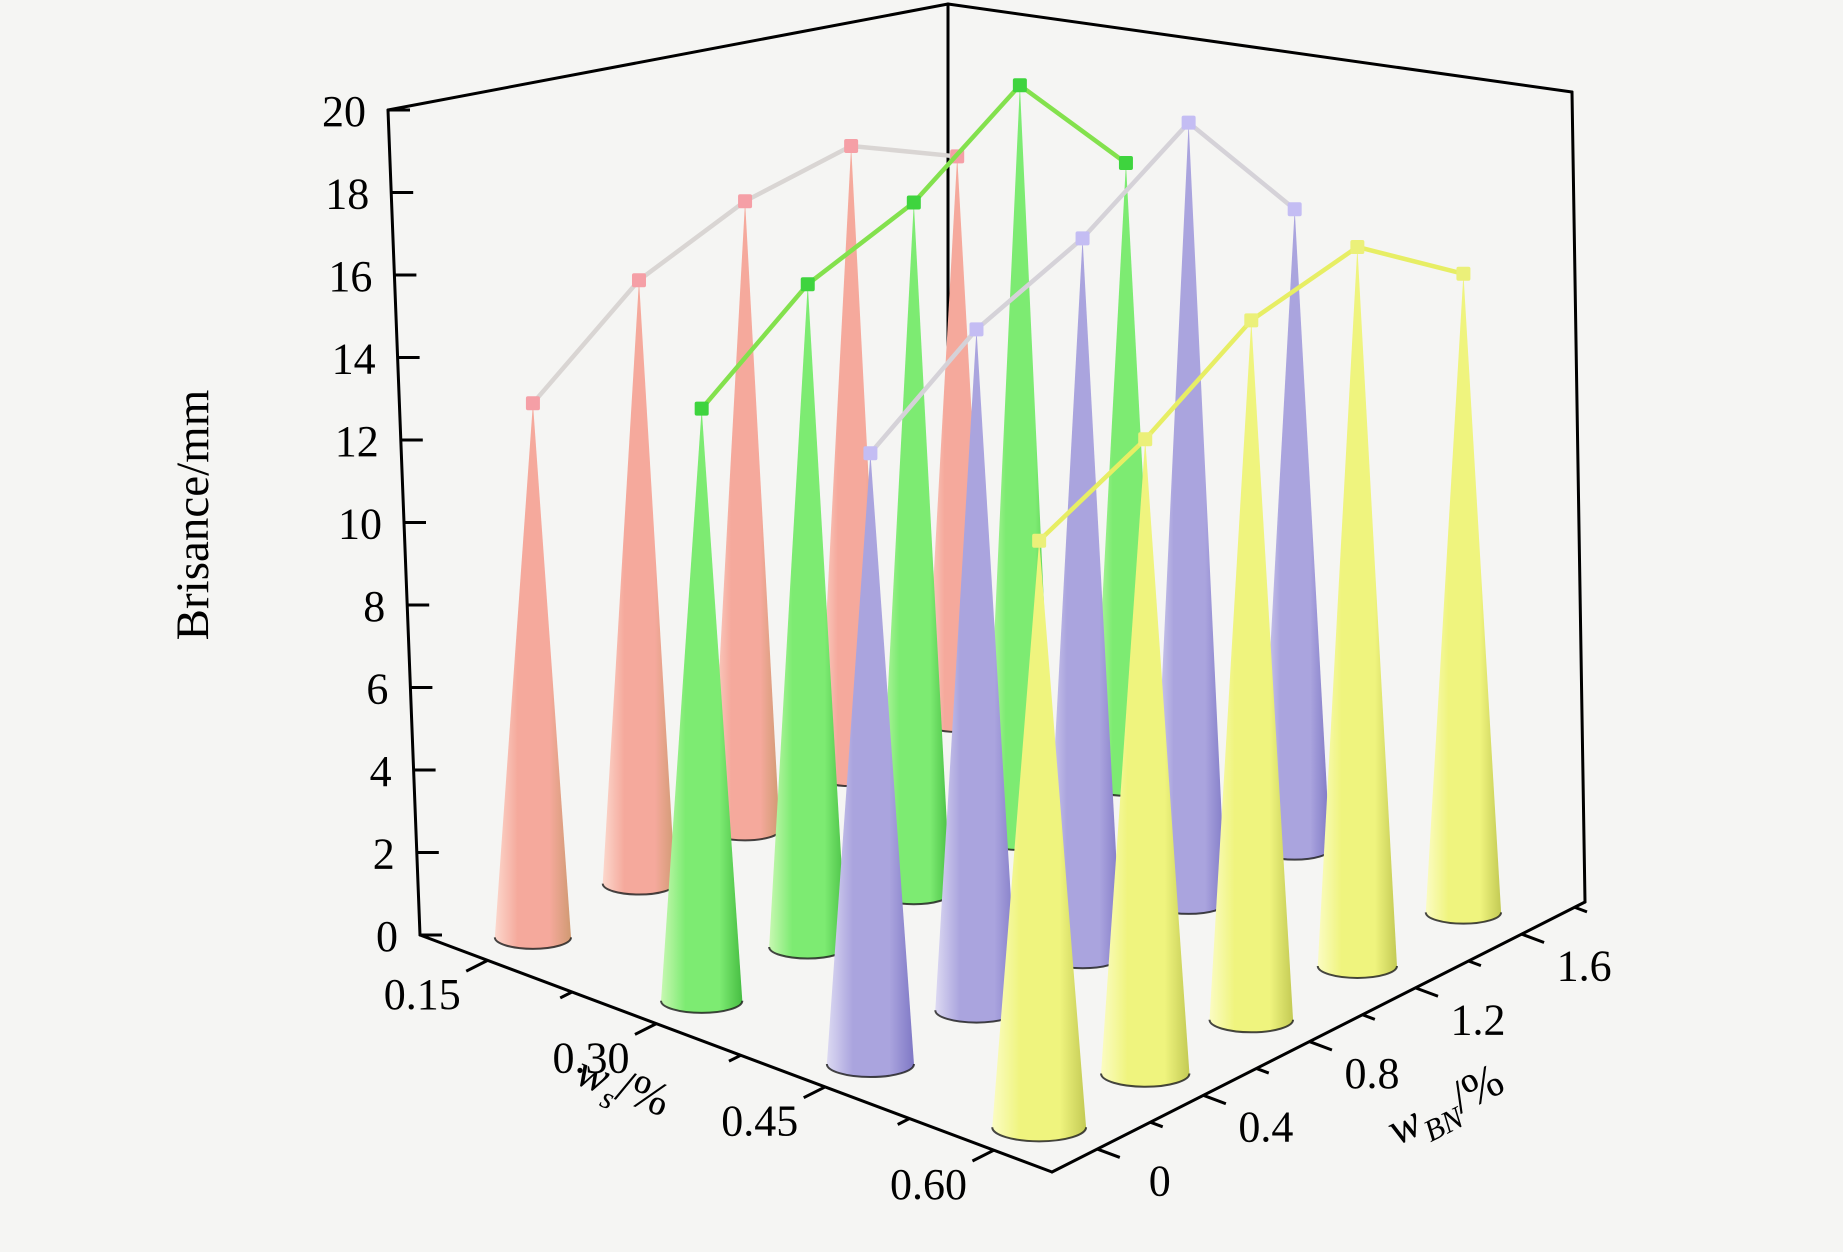 The height and width of the screenshot is (1252, 1843). What do you see at coordinates (1160, 1180) in the screenshot?
I see `wbn-tick-label: 0` at bounding box center [1160, 1180].